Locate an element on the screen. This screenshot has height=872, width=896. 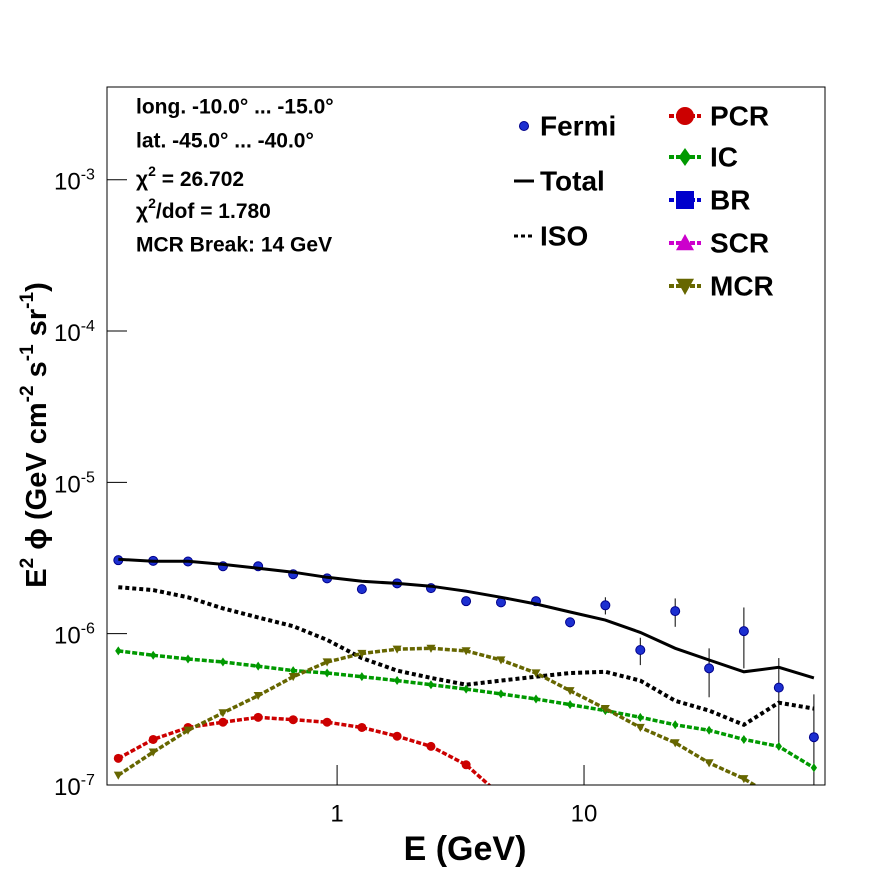
tick-exponent: -7 is located at coordinates (88, 780).